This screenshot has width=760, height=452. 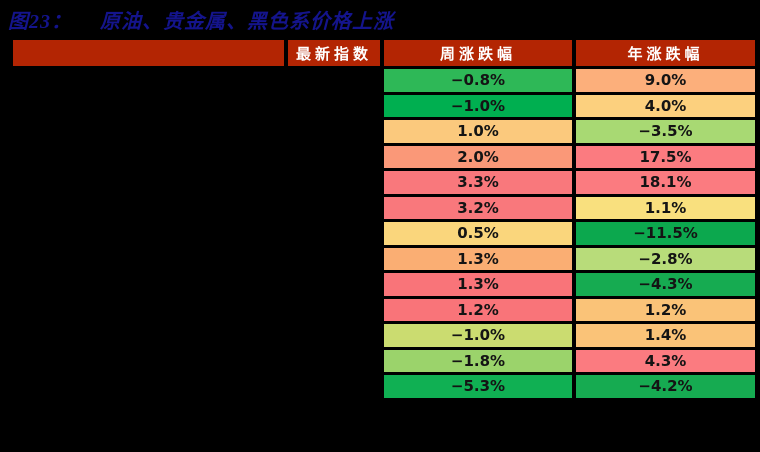 I want to click on week-change-cell: 2.0%, so click(x=478, y=156).